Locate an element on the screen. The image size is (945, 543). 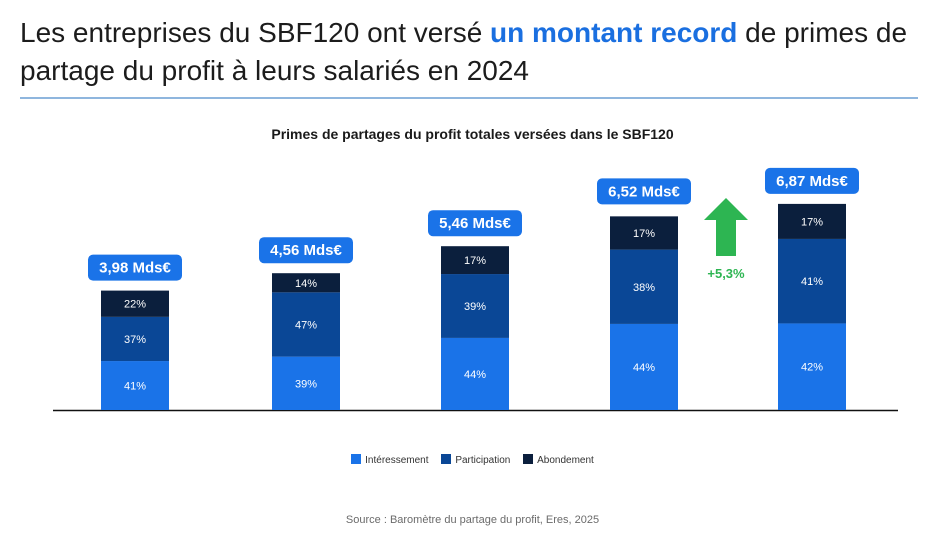
segment-label-1-3: 44% is located at coordinates (475, 375).